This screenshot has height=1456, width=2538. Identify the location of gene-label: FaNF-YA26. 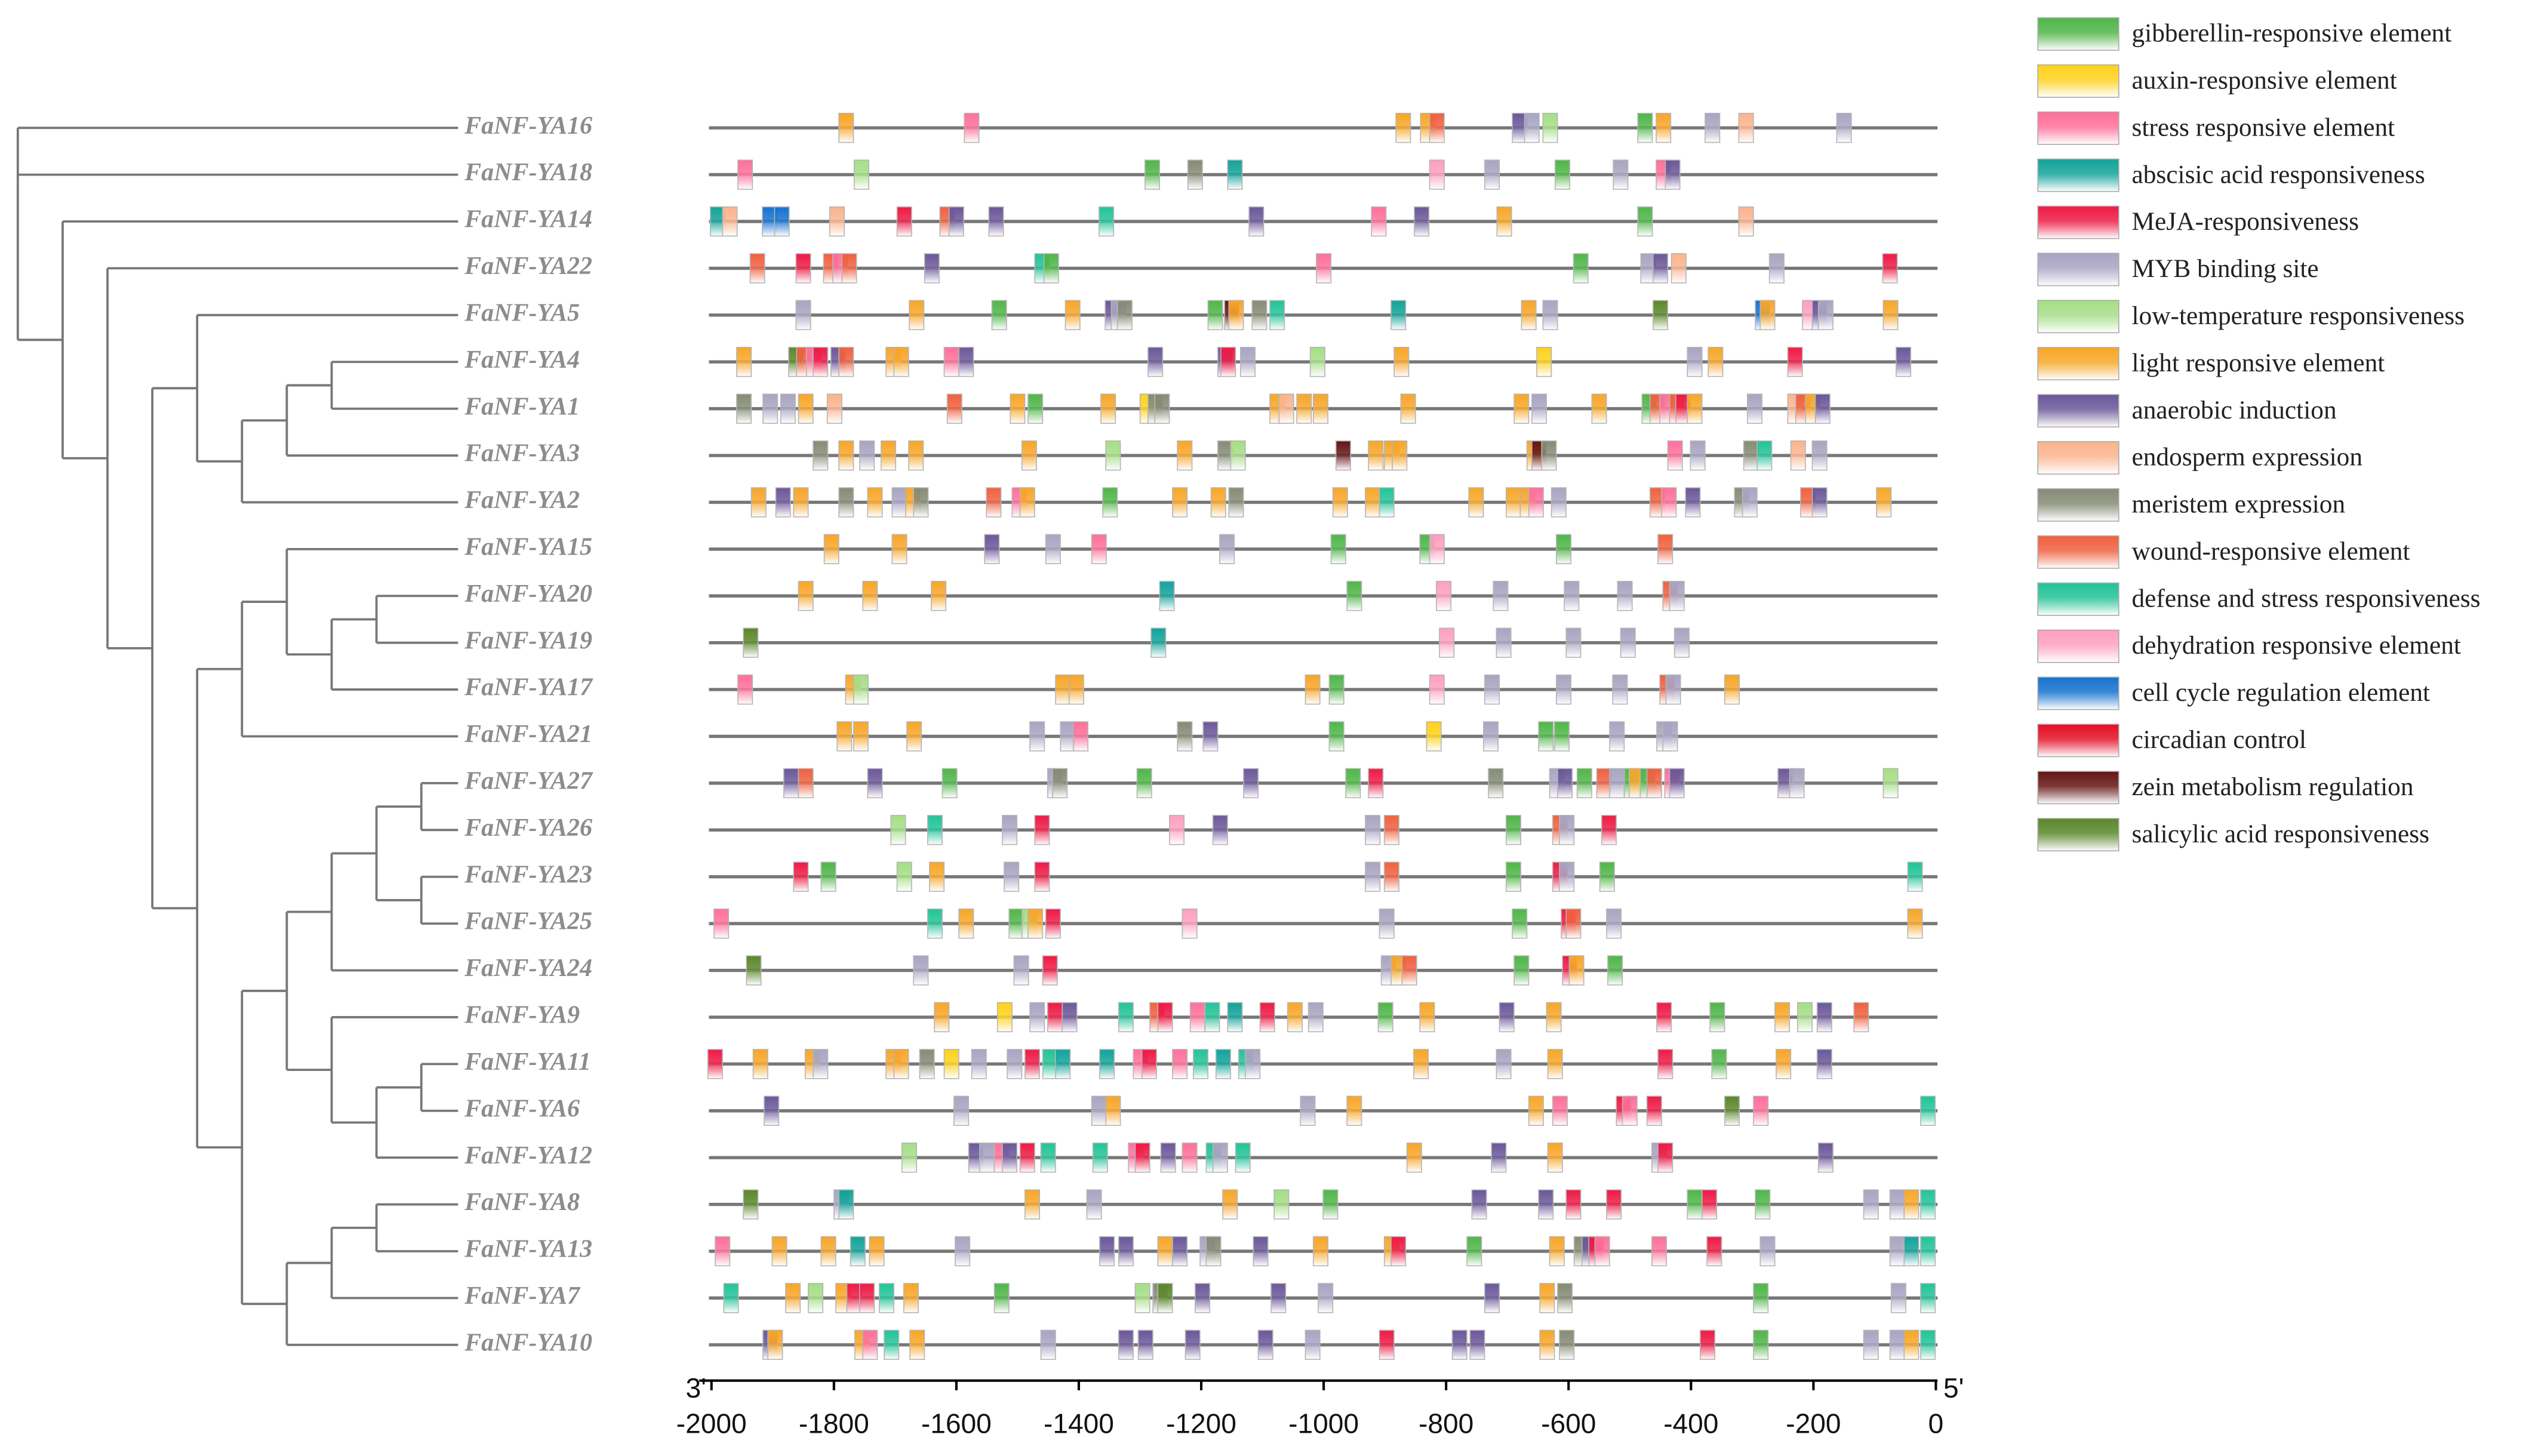
(528, 828).